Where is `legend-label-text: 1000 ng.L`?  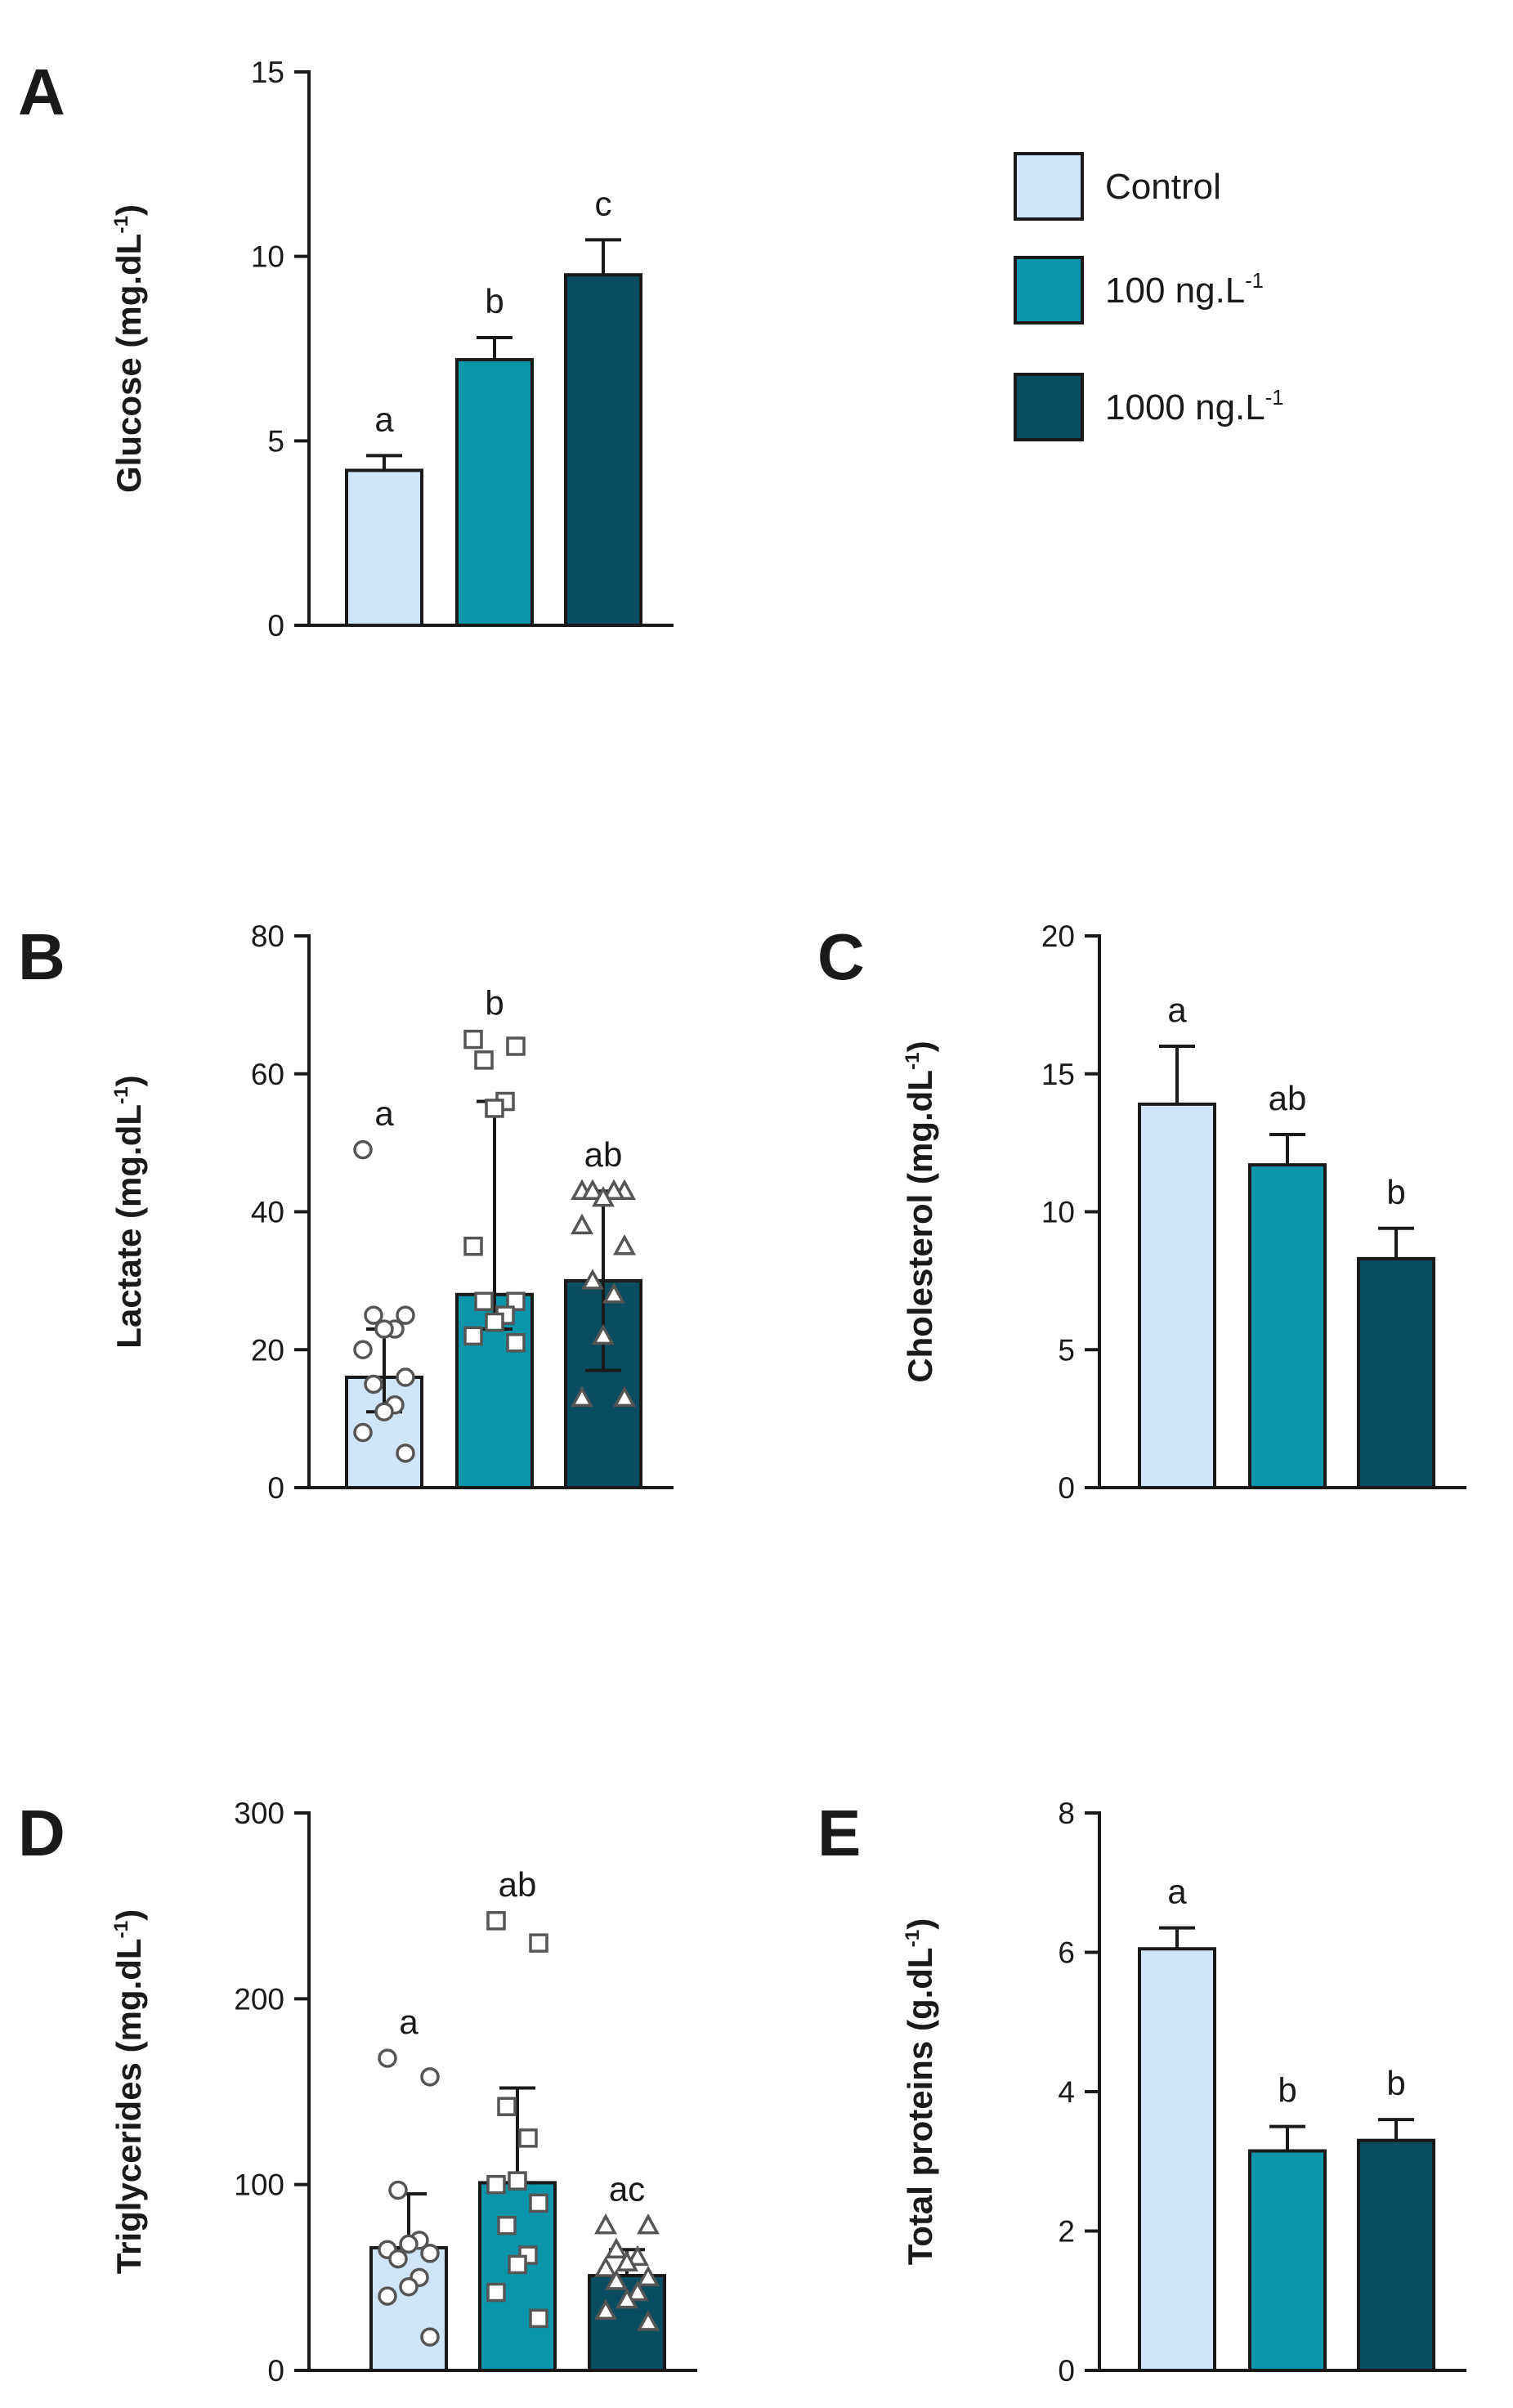
legend-label-text: 1000 ng.L is located at coordinates (1185, 407).